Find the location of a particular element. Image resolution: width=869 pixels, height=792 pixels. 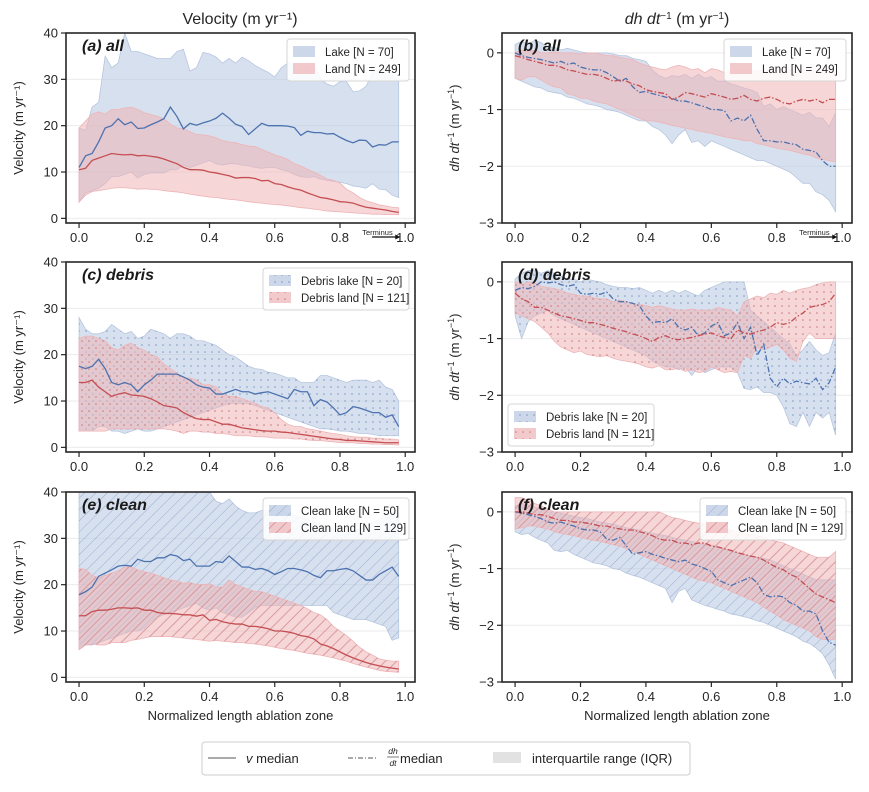

iqr-band-land is located at coordinates (239, 161).